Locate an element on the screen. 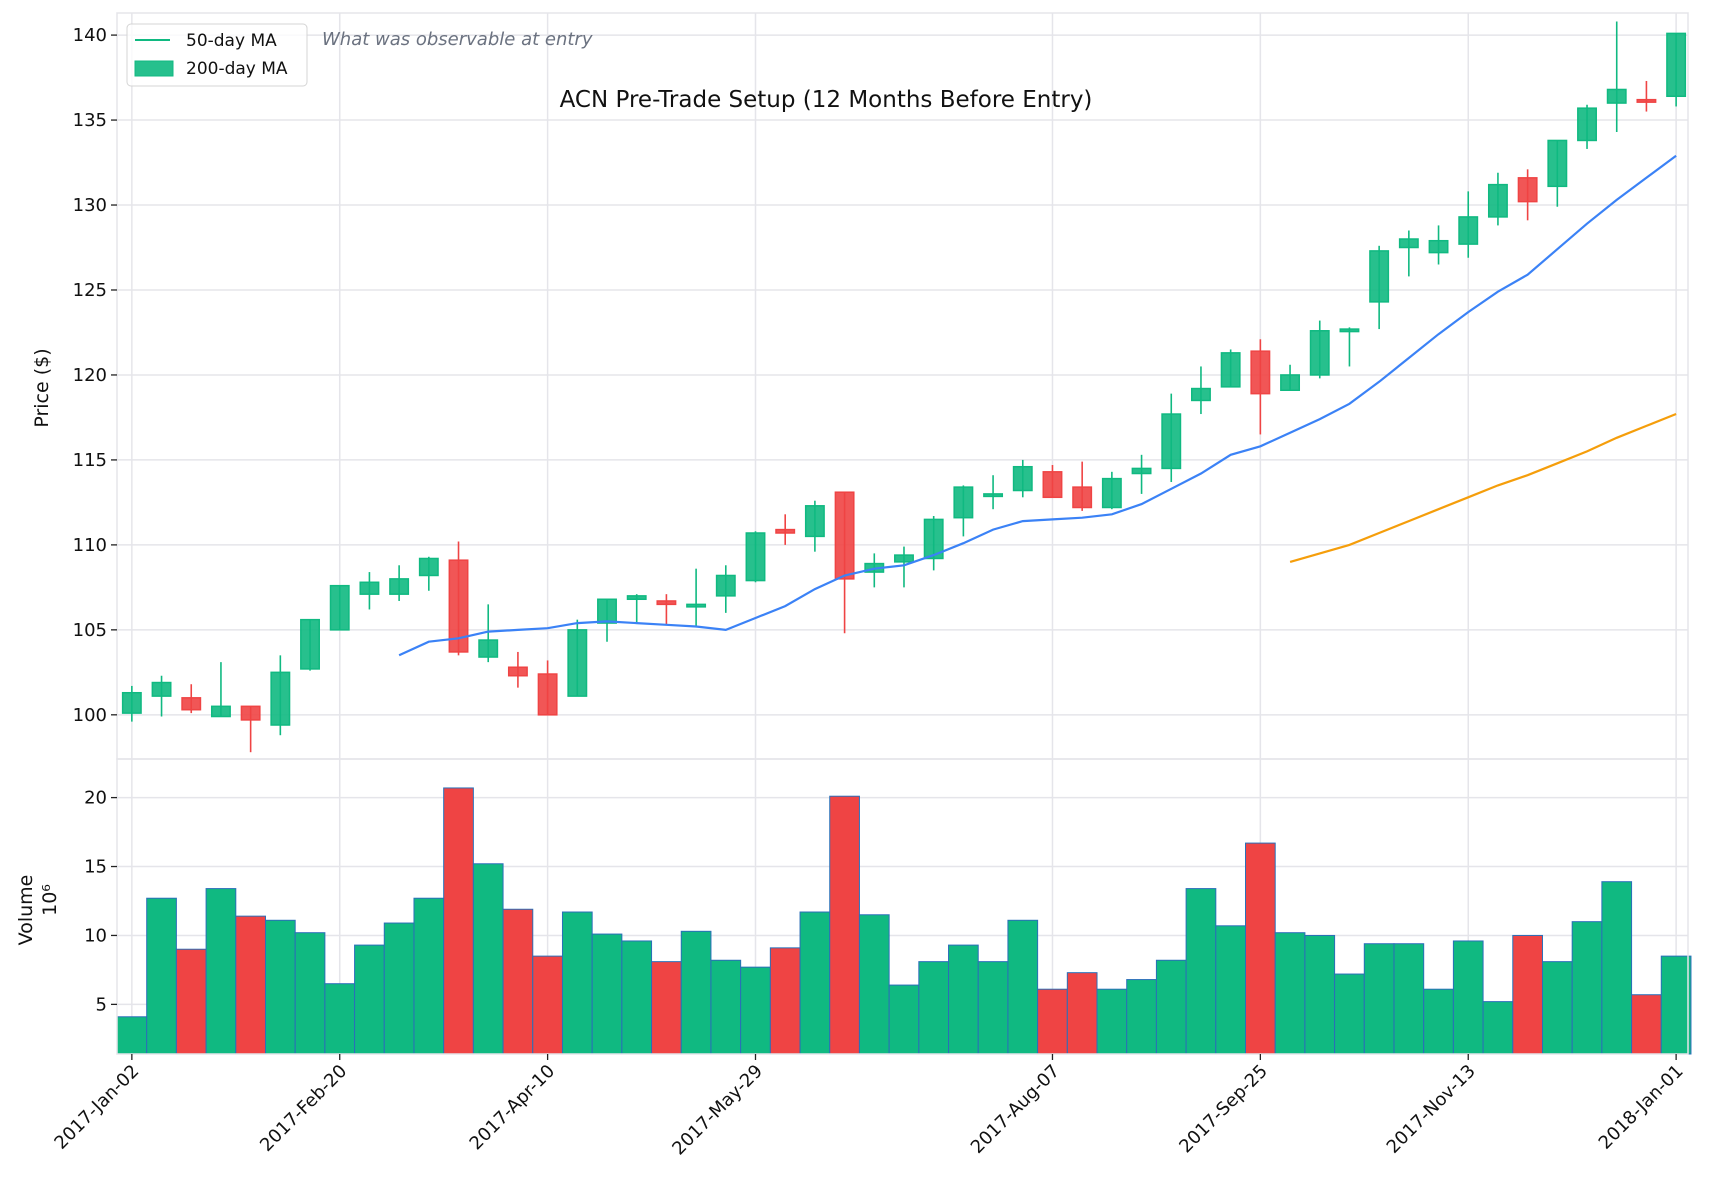 This screenshot has width=1733, height=1195. price-axis-label: Price ($) is located at coordinates (42, 387).